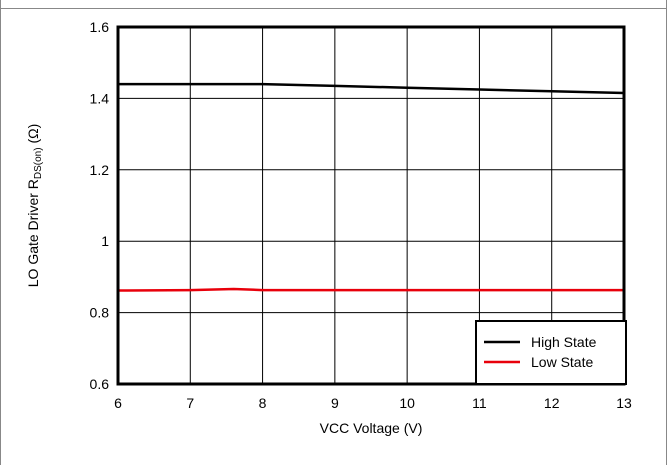  I want to click on x-tick-label: 6, so click(118, 403).